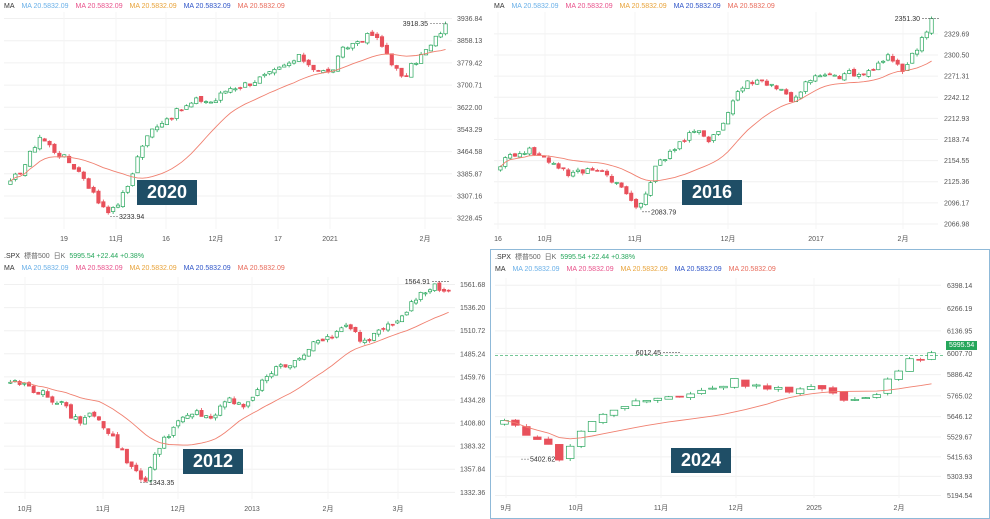  What do you see at coordinates (956, 34) in the screenshot?
I see `y-tick-label: 2329.69` at bounding box center [956, 34].